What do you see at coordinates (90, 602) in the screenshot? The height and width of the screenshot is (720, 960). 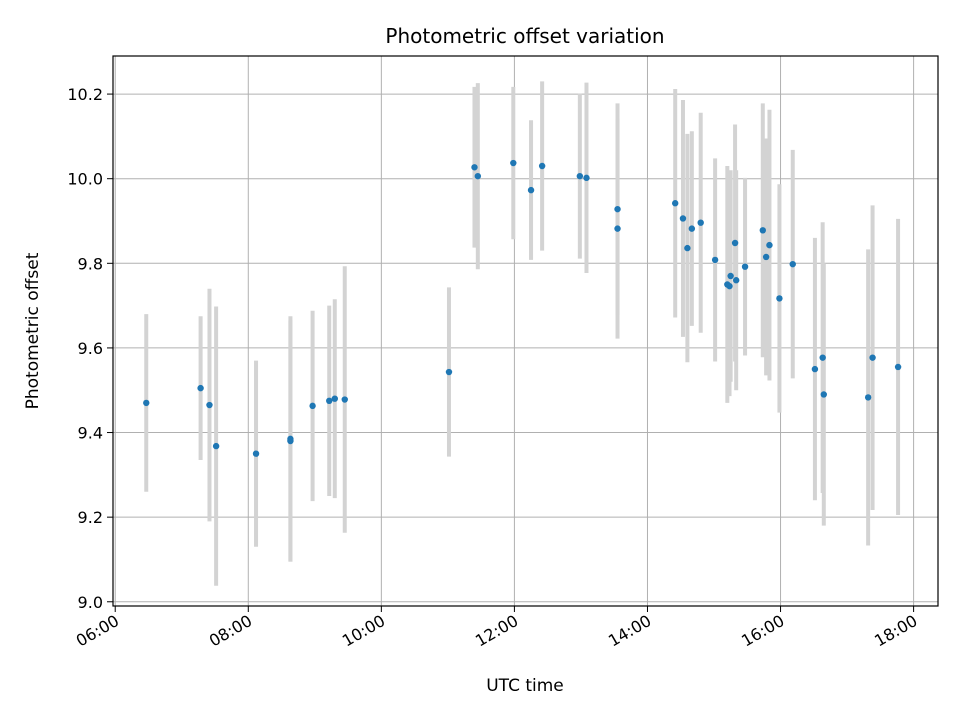 I see `y-tick-label: 9.0` at bounding box center [90, 602].